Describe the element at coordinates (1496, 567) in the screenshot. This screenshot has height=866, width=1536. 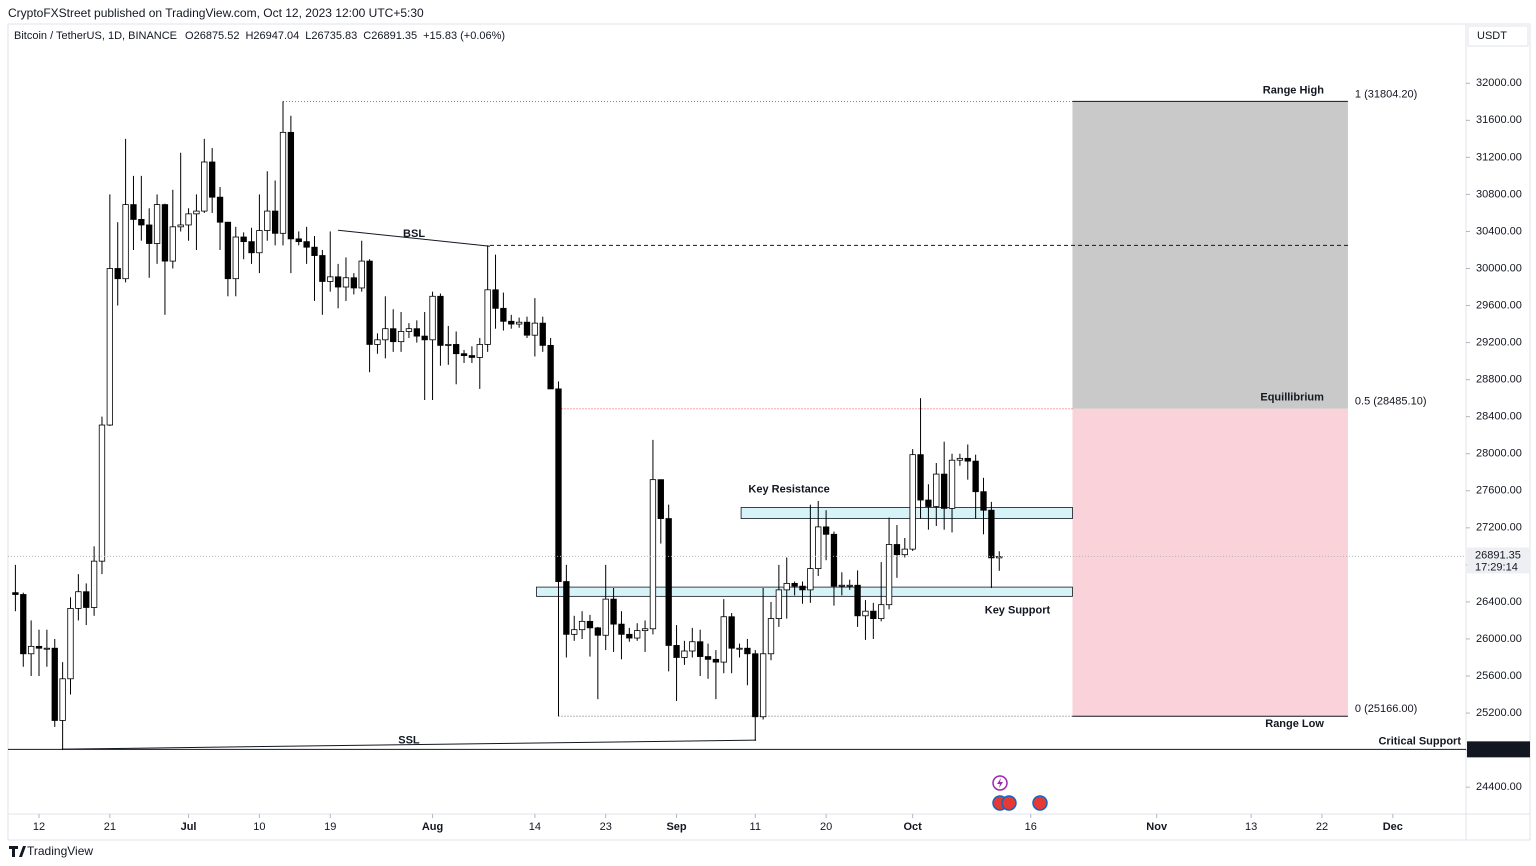
I see `countdown-label: 17:29:14` at that location.